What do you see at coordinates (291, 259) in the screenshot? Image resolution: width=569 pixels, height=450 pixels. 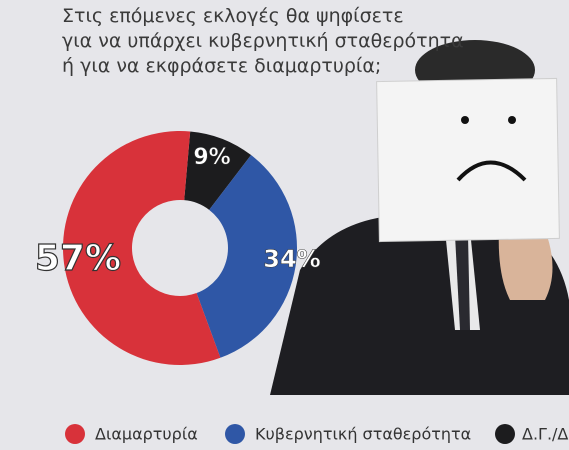 I see `value-label: 34%` at bounding box center [291, 259].